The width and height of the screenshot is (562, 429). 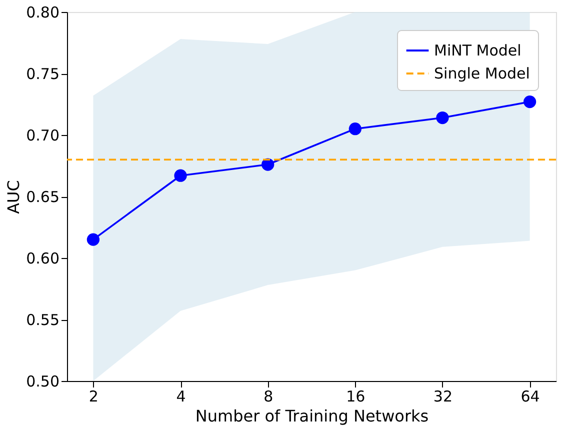 What do you see at coordinates (43, 259) in the screenshot?
I see `y-tick-label: 0.60` at bounding box center [43, 259].